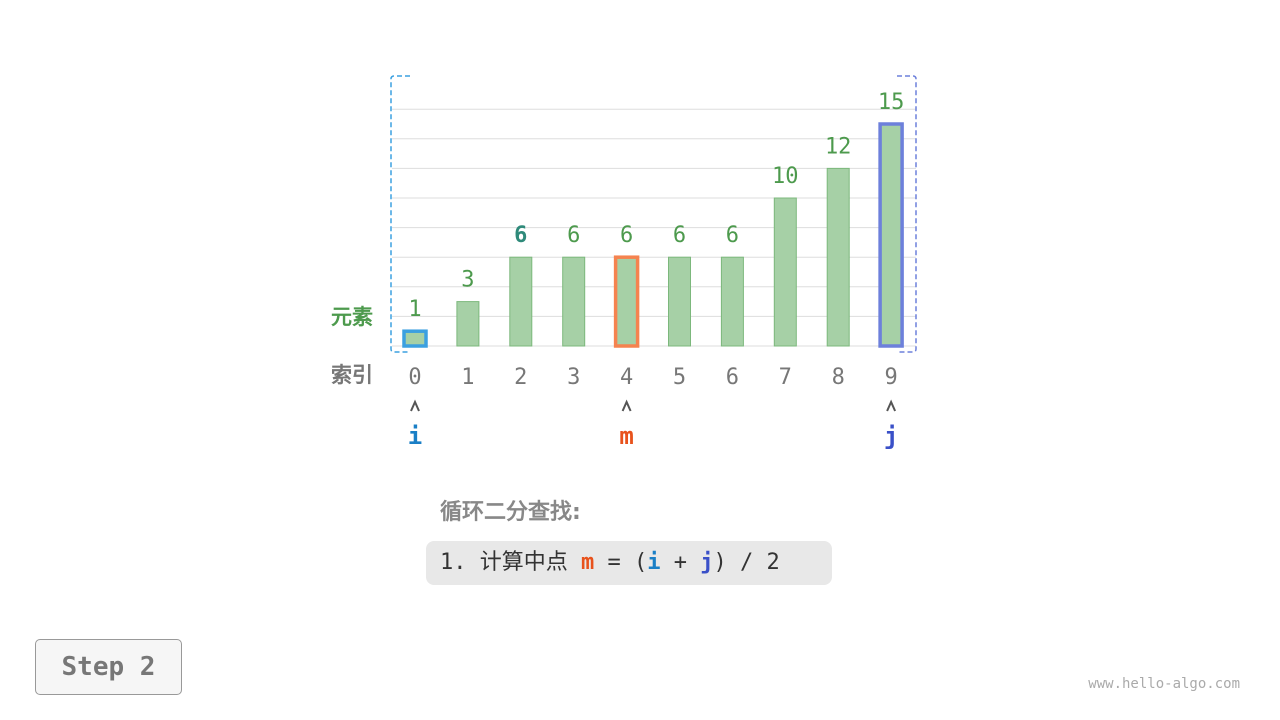 The image size is (1280, 720). I want to click on index-label: 8, so click(838, 377).